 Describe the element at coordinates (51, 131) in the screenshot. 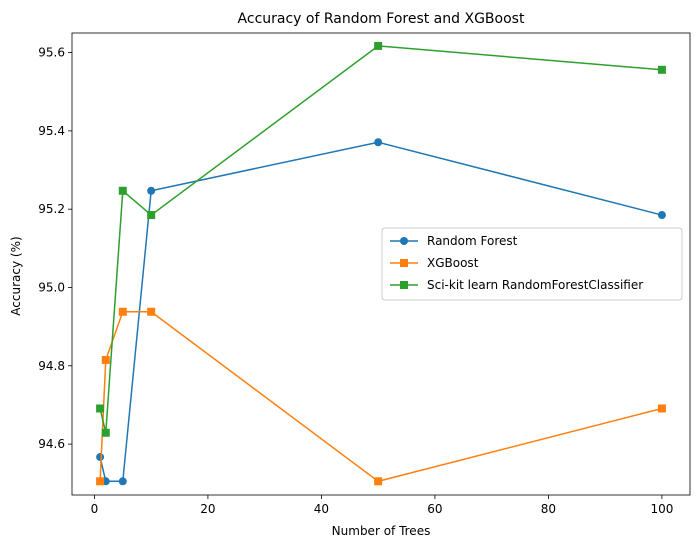

I see `y-tick-label: 95.4` at that location.